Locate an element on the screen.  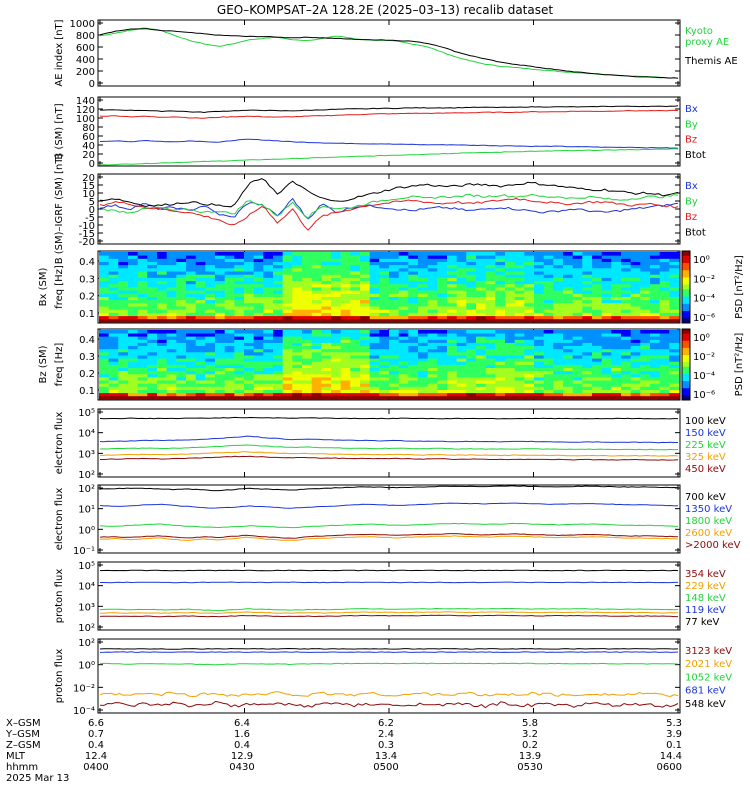
ephem-value: 1.6 is located at coordinates (242, 734).